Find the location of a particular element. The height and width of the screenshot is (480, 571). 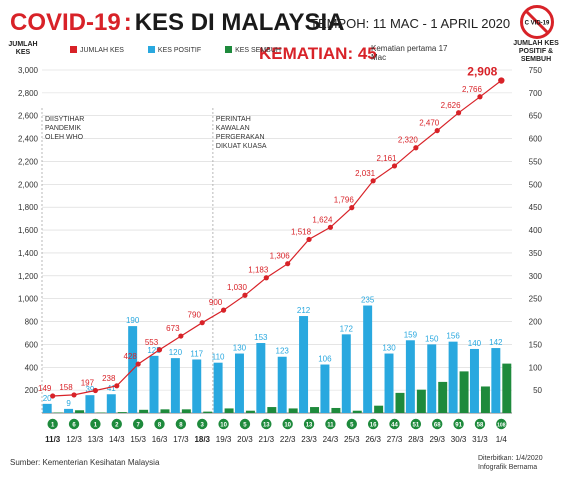

icon-label: C VID-19 is located at coordinates (537, 24).